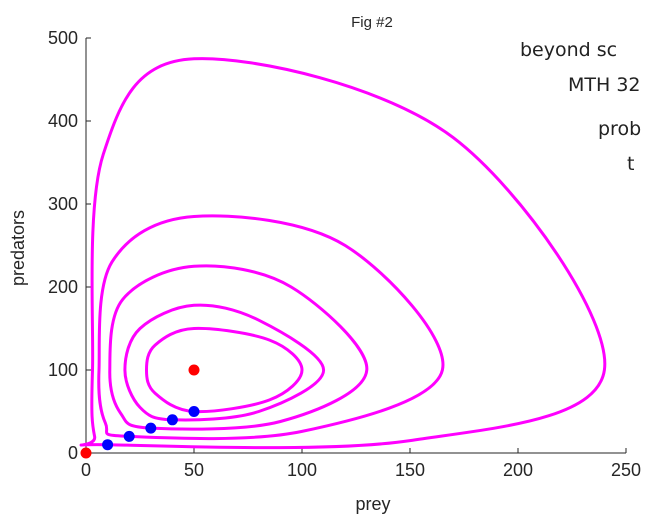 The width and height of the screenshot is (648, 522). What do you see at coordinates (518, 470) in the screenshot?
I see `x-tick-label: 200` at bounding box center [518, 470].